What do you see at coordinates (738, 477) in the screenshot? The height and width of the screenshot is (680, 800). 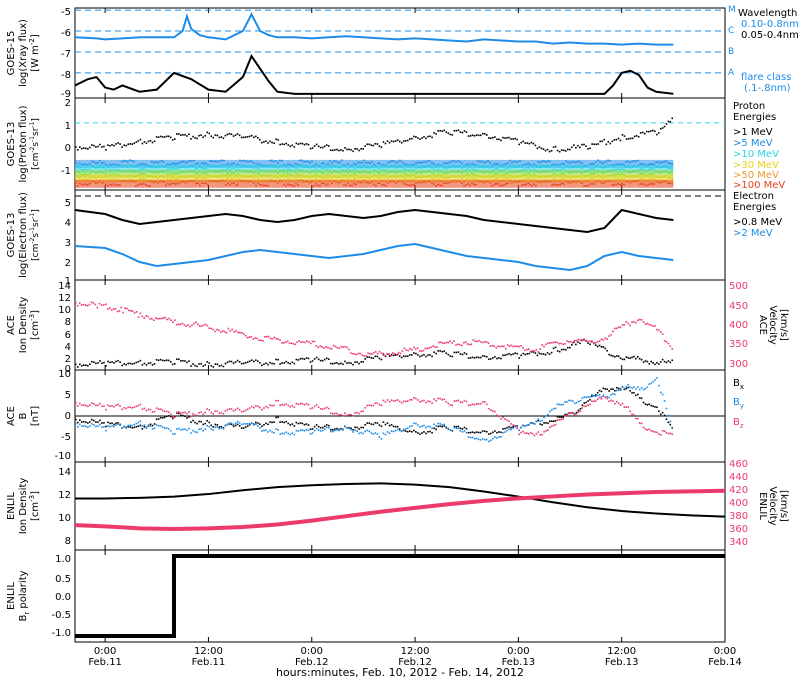 I see `enlil-plasma-rtick-1: 440` at bounding box center [738, 477].